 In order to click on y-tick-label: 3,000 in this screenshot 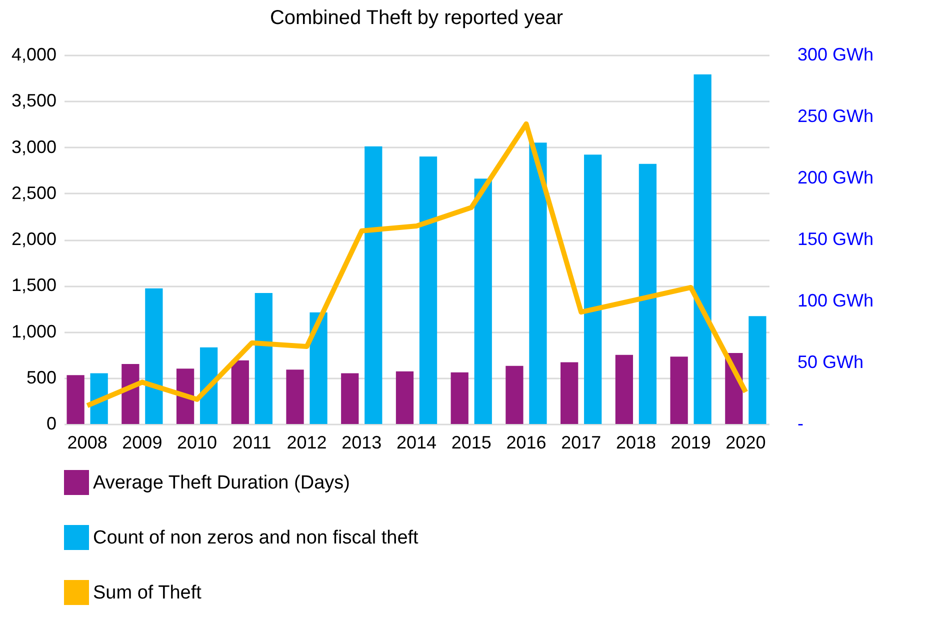, I will do `click(33, 146)`.